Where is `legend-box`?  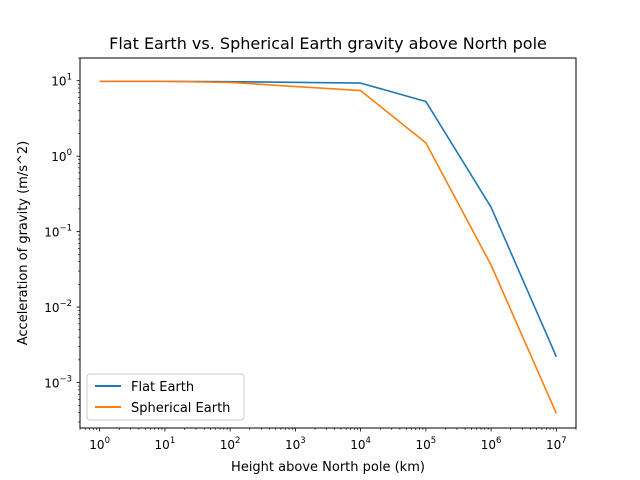
legend-box is located at coordinates (165, 397).